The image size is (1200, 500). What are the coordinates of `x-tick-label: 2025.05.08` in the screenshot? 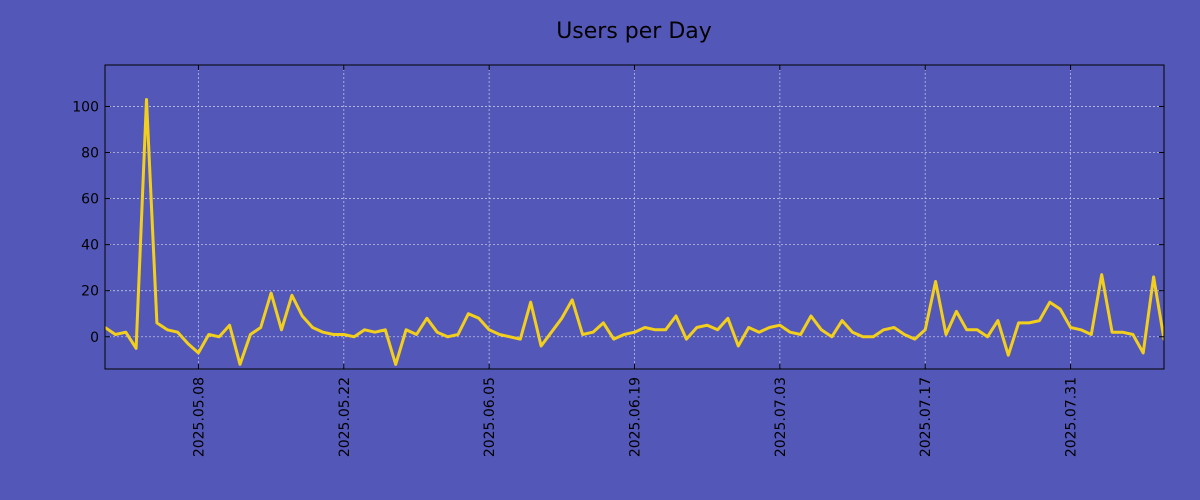 It's located at (199, 417).